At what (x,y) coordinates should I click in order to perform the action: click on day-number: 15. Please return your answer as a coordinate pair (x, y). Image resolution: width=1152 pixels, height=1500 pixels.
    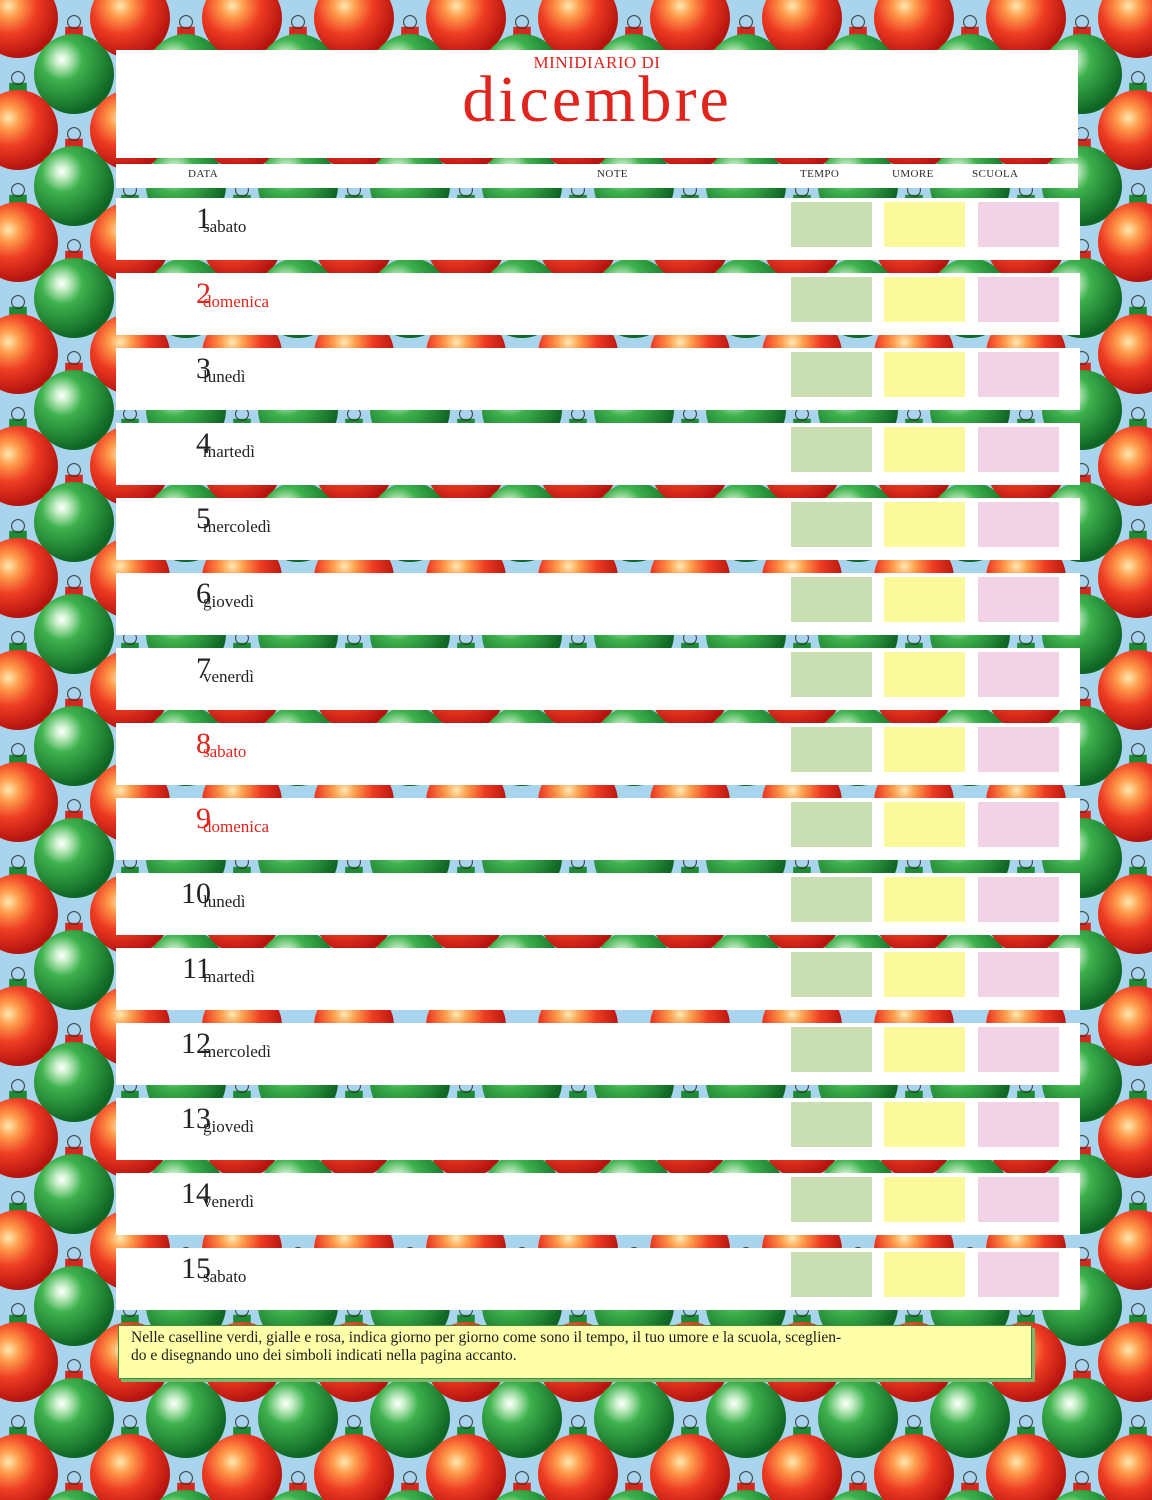
    Looking at the image, I should click on (196, 1268).